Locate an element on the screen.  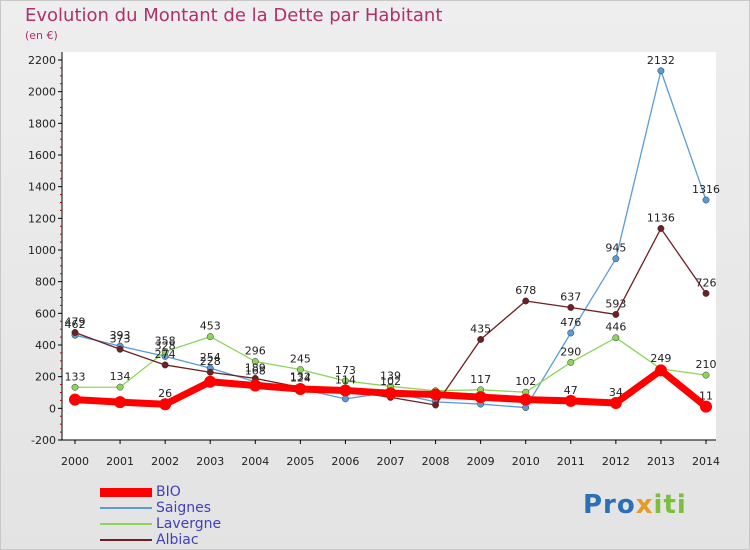
y-tick-label: 0 is located at coordinates (52, 408).